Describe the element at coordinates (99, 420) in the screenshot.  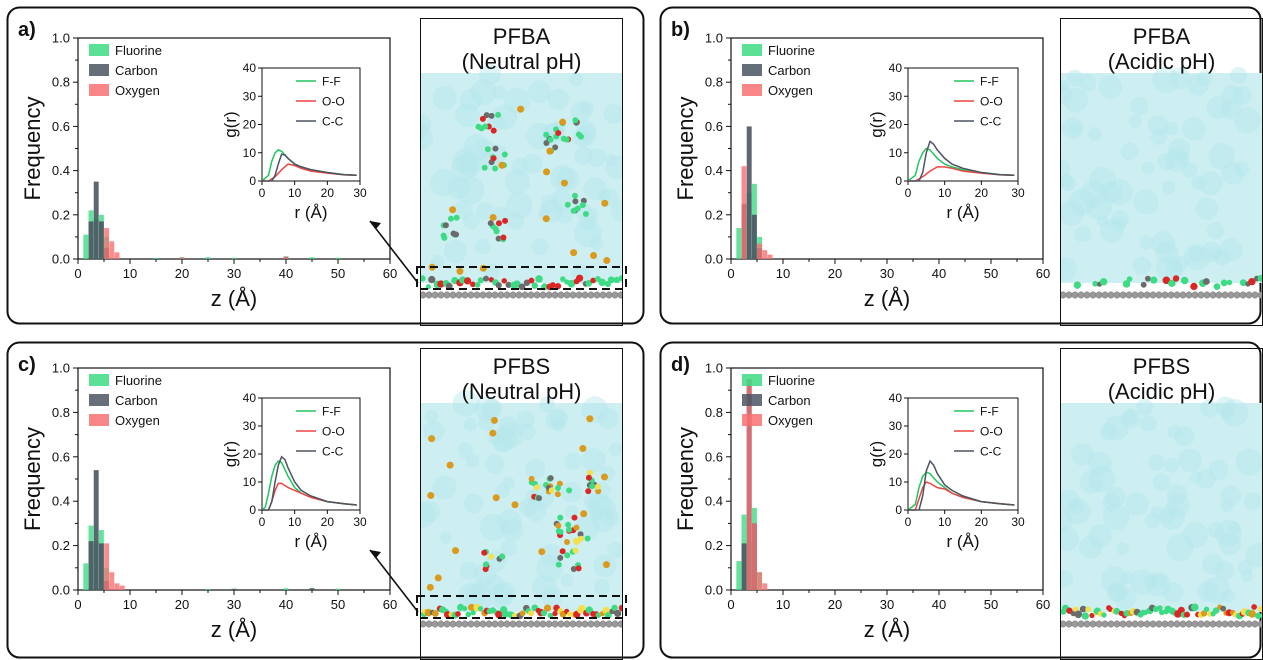
I see `legend-swatch-oxygen` at that location.